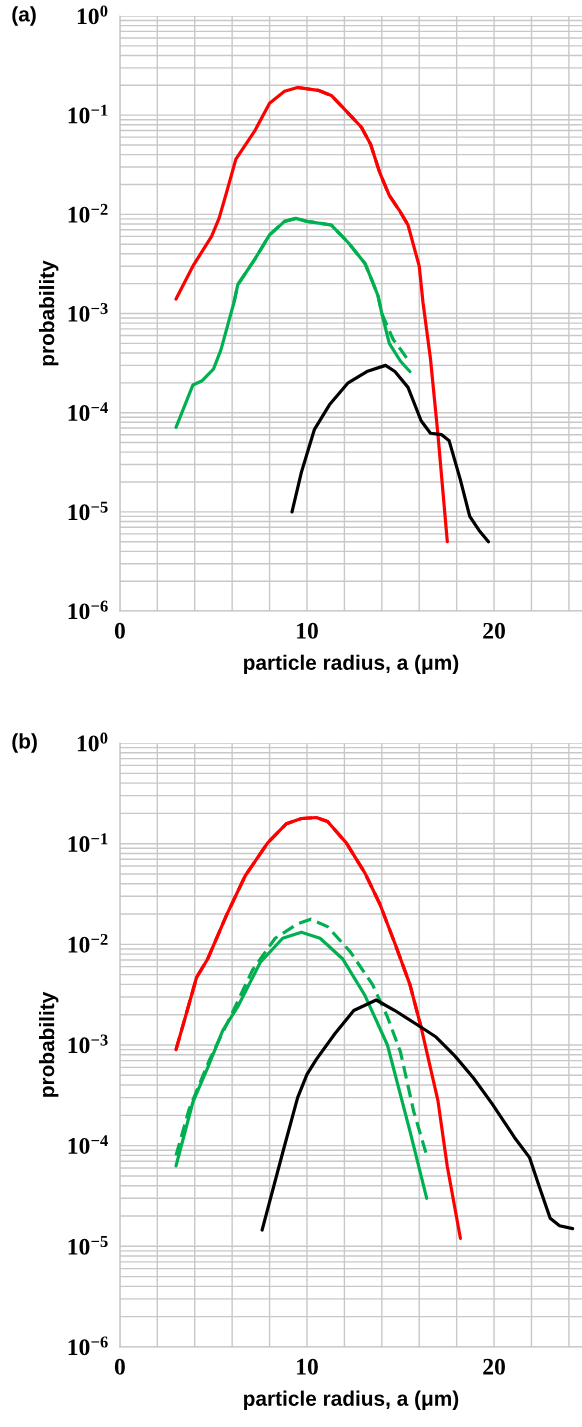 The image size is (582, 1427). What do you see at coordinates (24, 16) in the screenshot?
I see `chart-title: (a)` at bounding box center [24, 16].